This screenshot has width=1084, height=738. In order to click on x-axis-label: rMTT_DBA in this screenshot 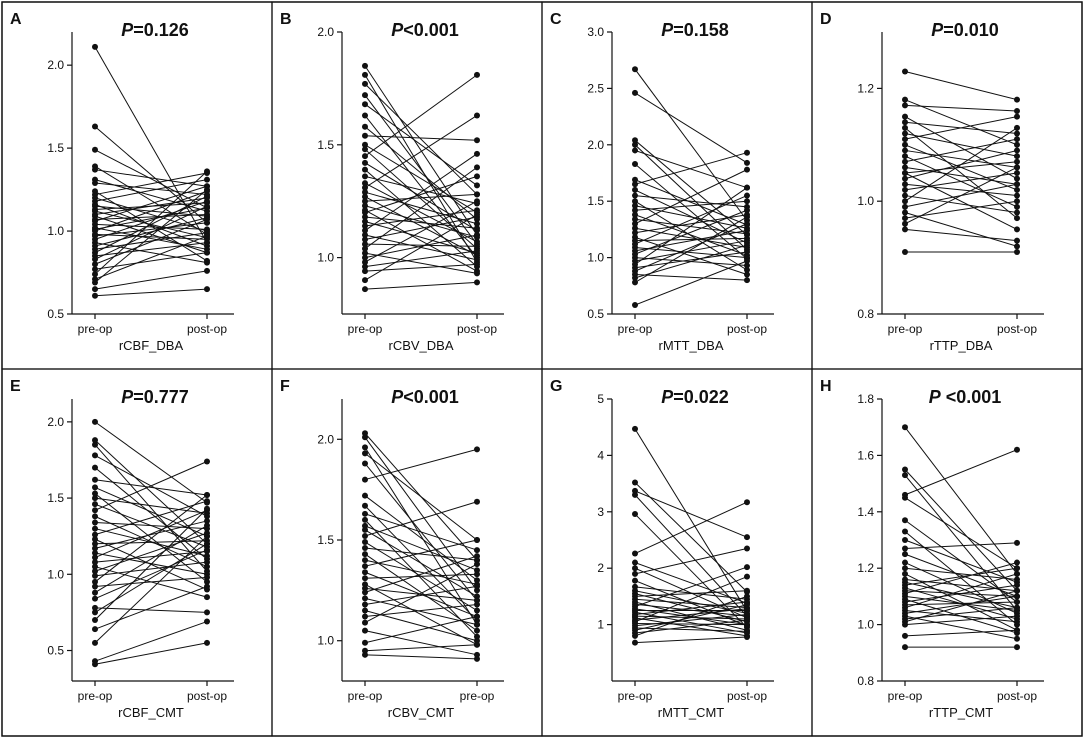, I will do `click(691, 345)`.